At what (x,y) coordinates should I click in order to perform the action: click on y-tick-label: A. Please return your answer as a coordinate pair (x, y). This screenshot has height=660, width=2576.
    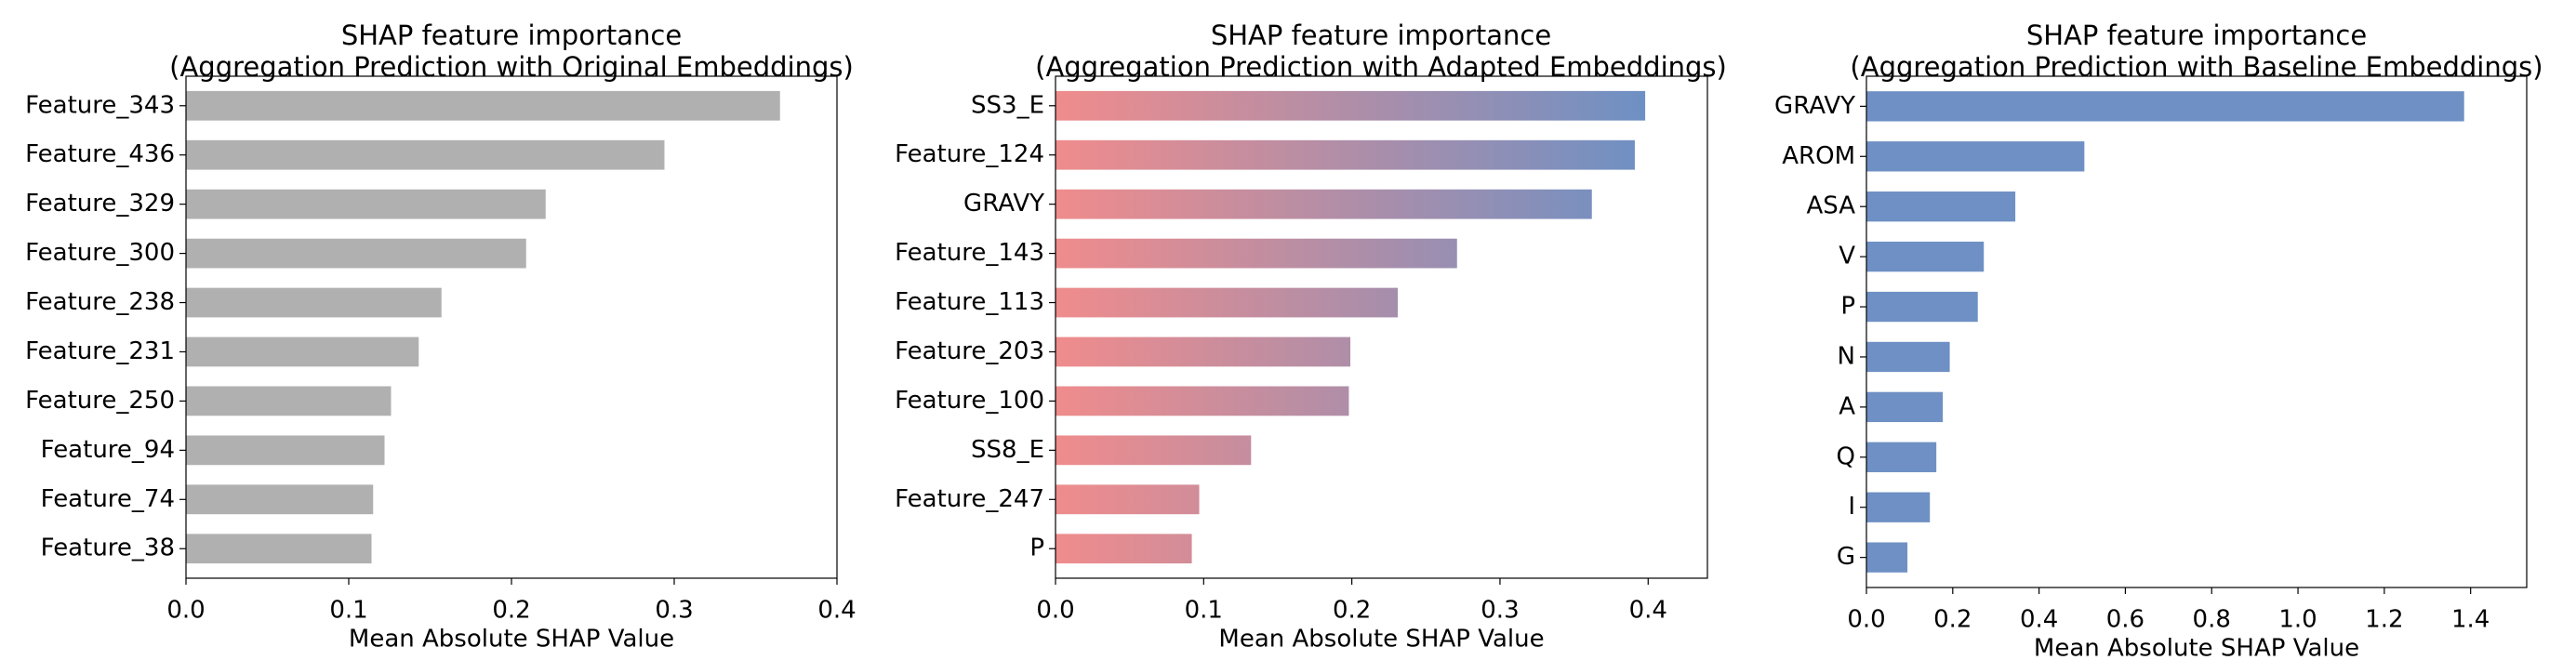
    Looking at the image, I should click on (1847, 406).